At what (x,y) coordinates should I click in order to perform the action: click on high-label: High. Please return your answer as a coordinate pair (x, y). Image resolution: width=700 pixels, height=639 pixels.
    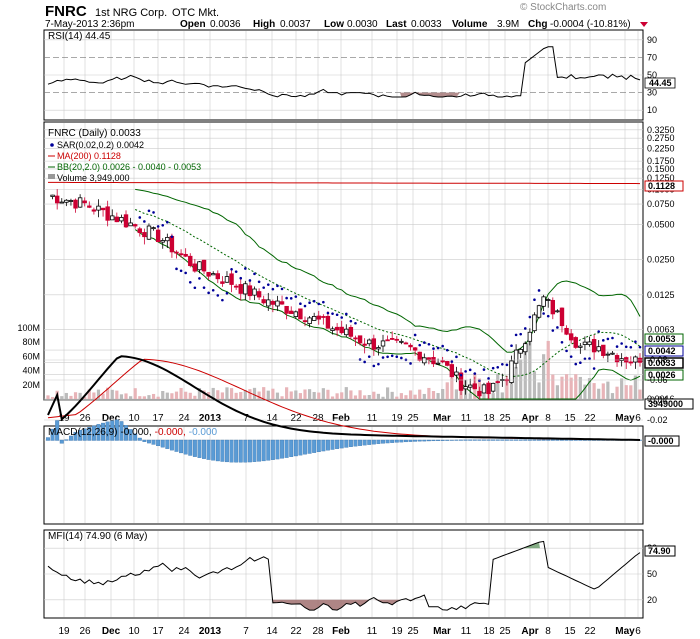
    Looking at the image, I should click on (264, 24).